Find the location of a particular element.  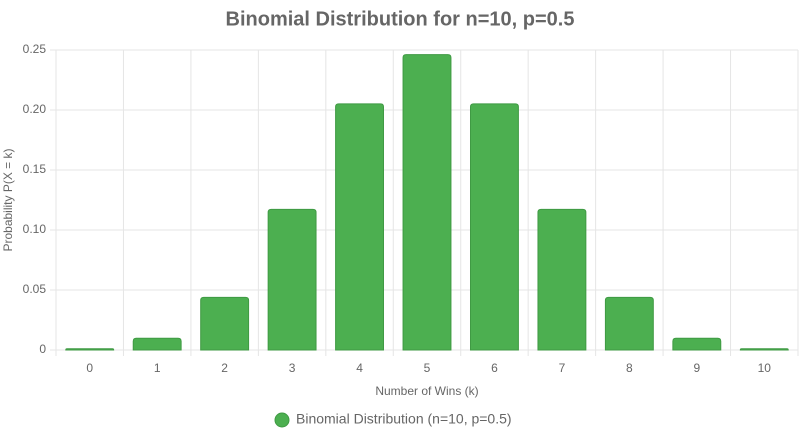

x-tick-label: 8 is located at coordinates (629, 368).